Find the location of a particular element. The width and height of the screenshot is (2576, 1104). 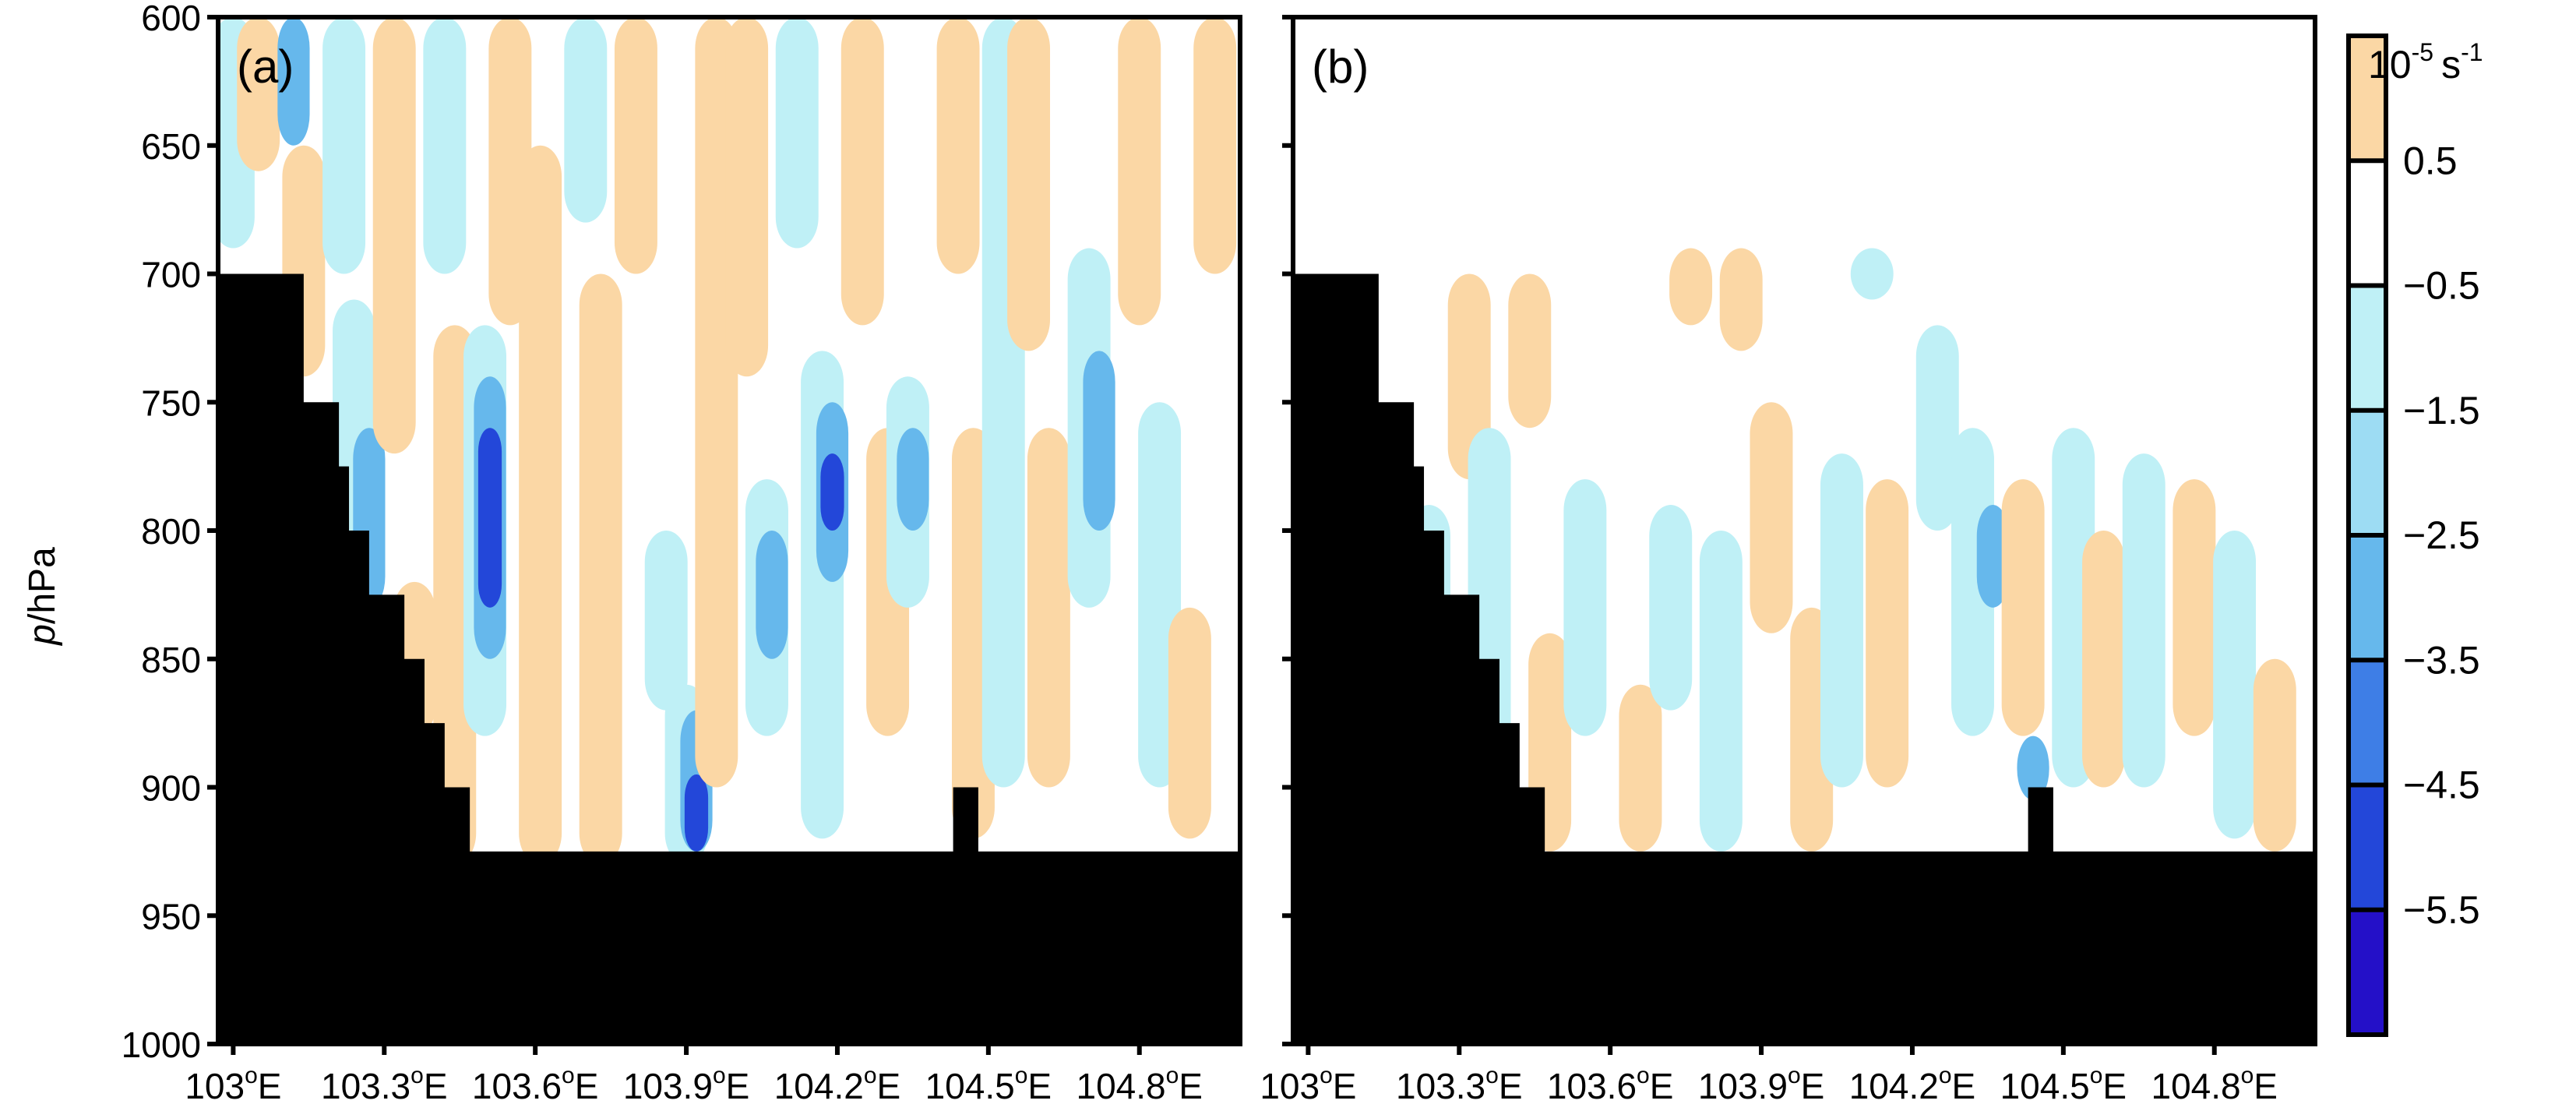

colorbar-label: −4.5 is located at coordinates (2441, 786).